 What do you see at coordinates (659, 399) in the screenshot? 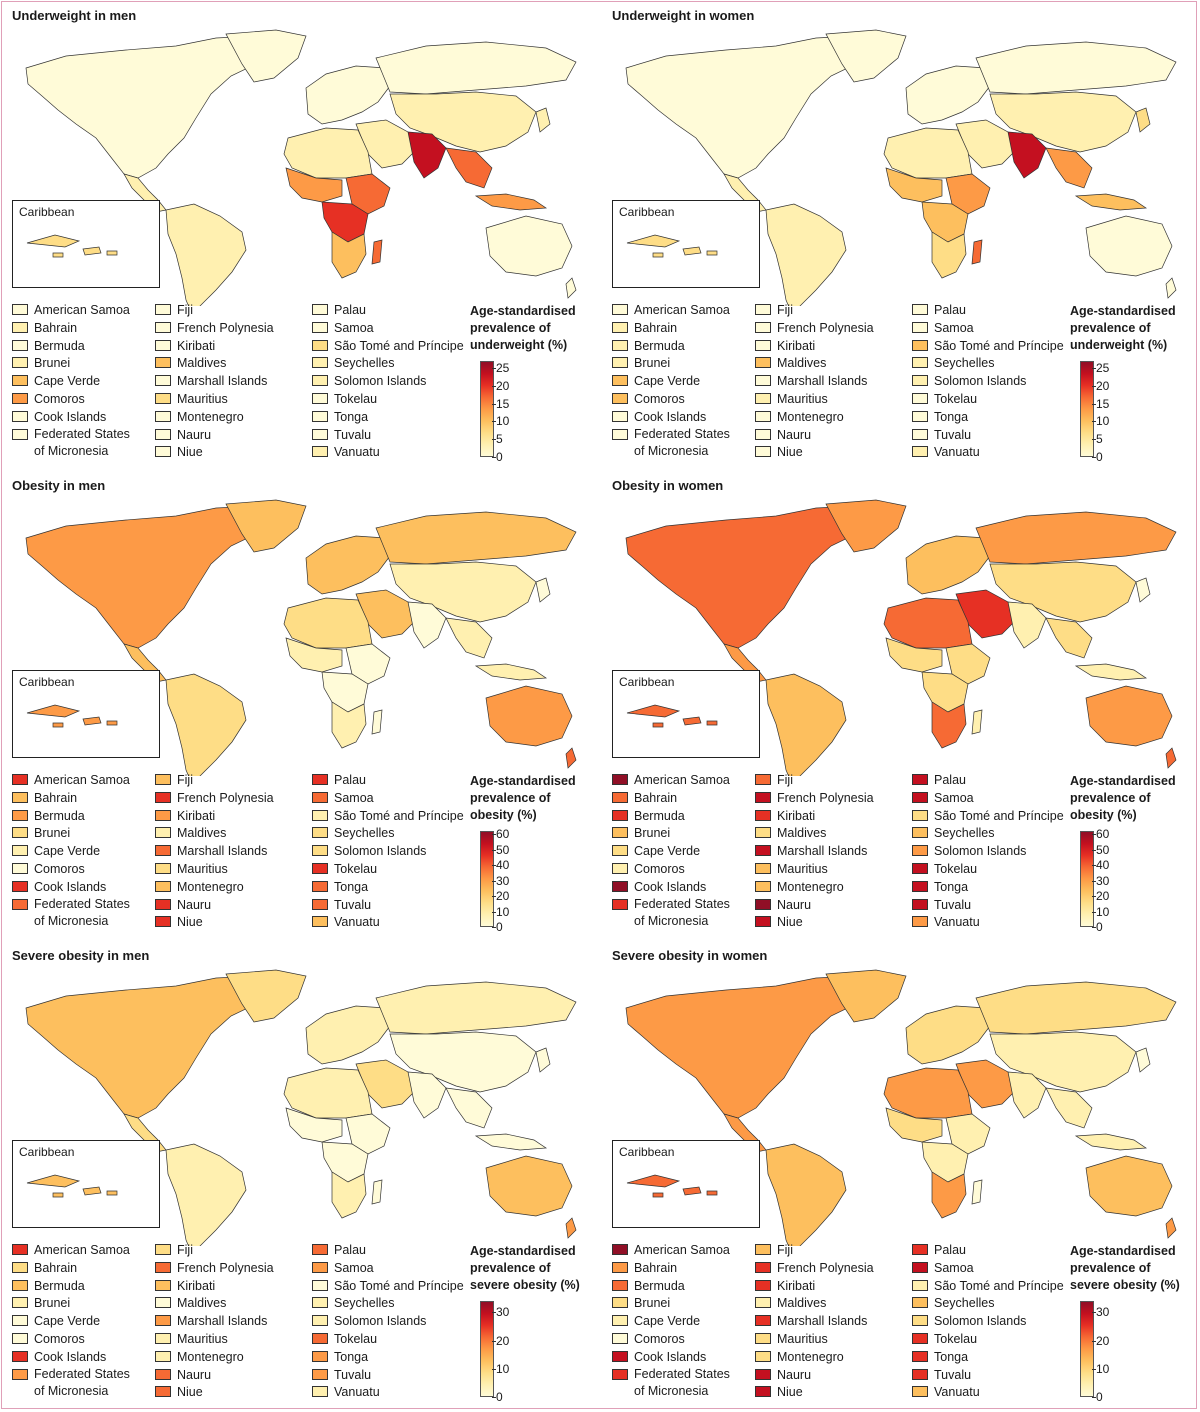
I see `legend-label: Comoros` at bounding box center [659, 399].